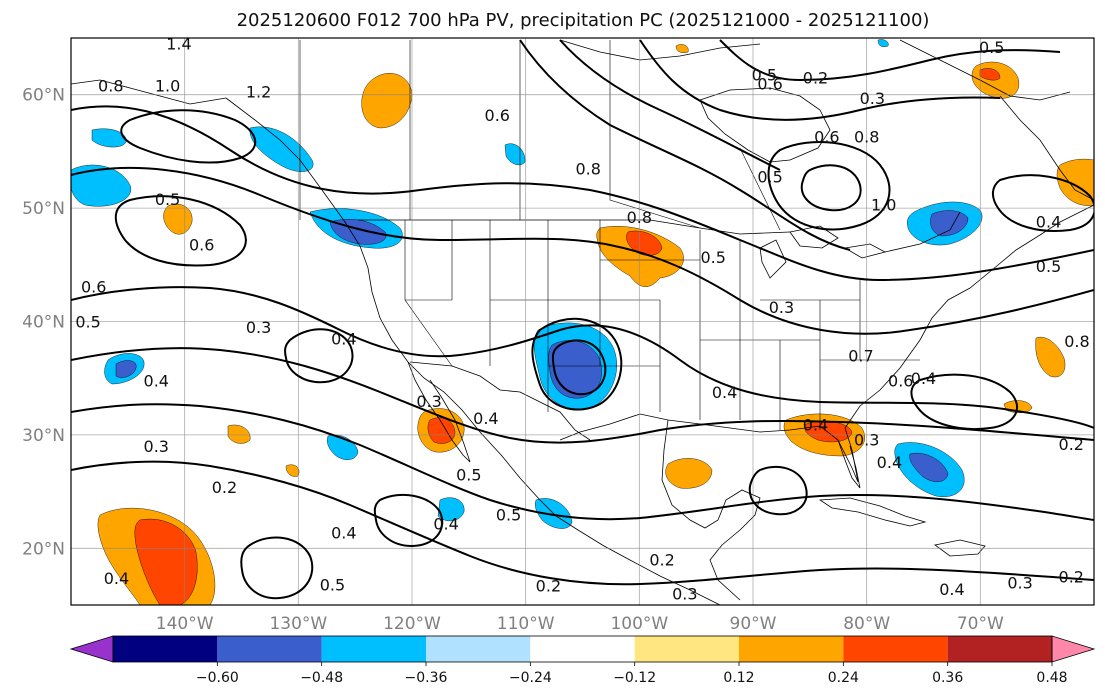  Describe the element at coordinates (738, 678) in the screenshot. I see `colorbar-tick-label: 0.12` at that location.